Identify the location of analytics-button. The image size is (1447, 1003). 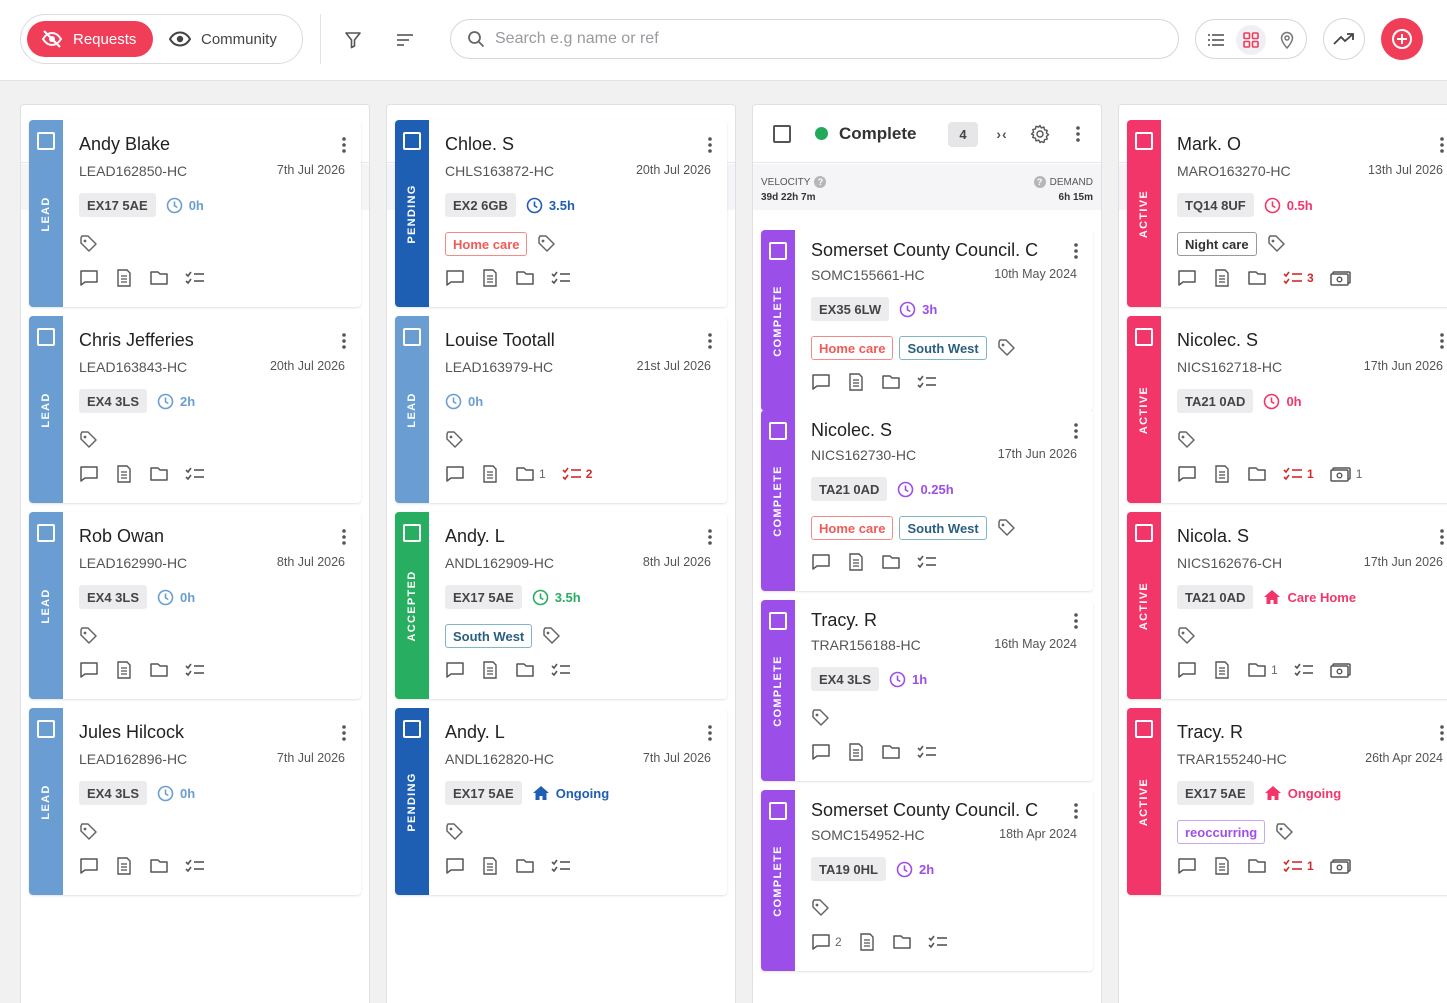
(1344, 39).